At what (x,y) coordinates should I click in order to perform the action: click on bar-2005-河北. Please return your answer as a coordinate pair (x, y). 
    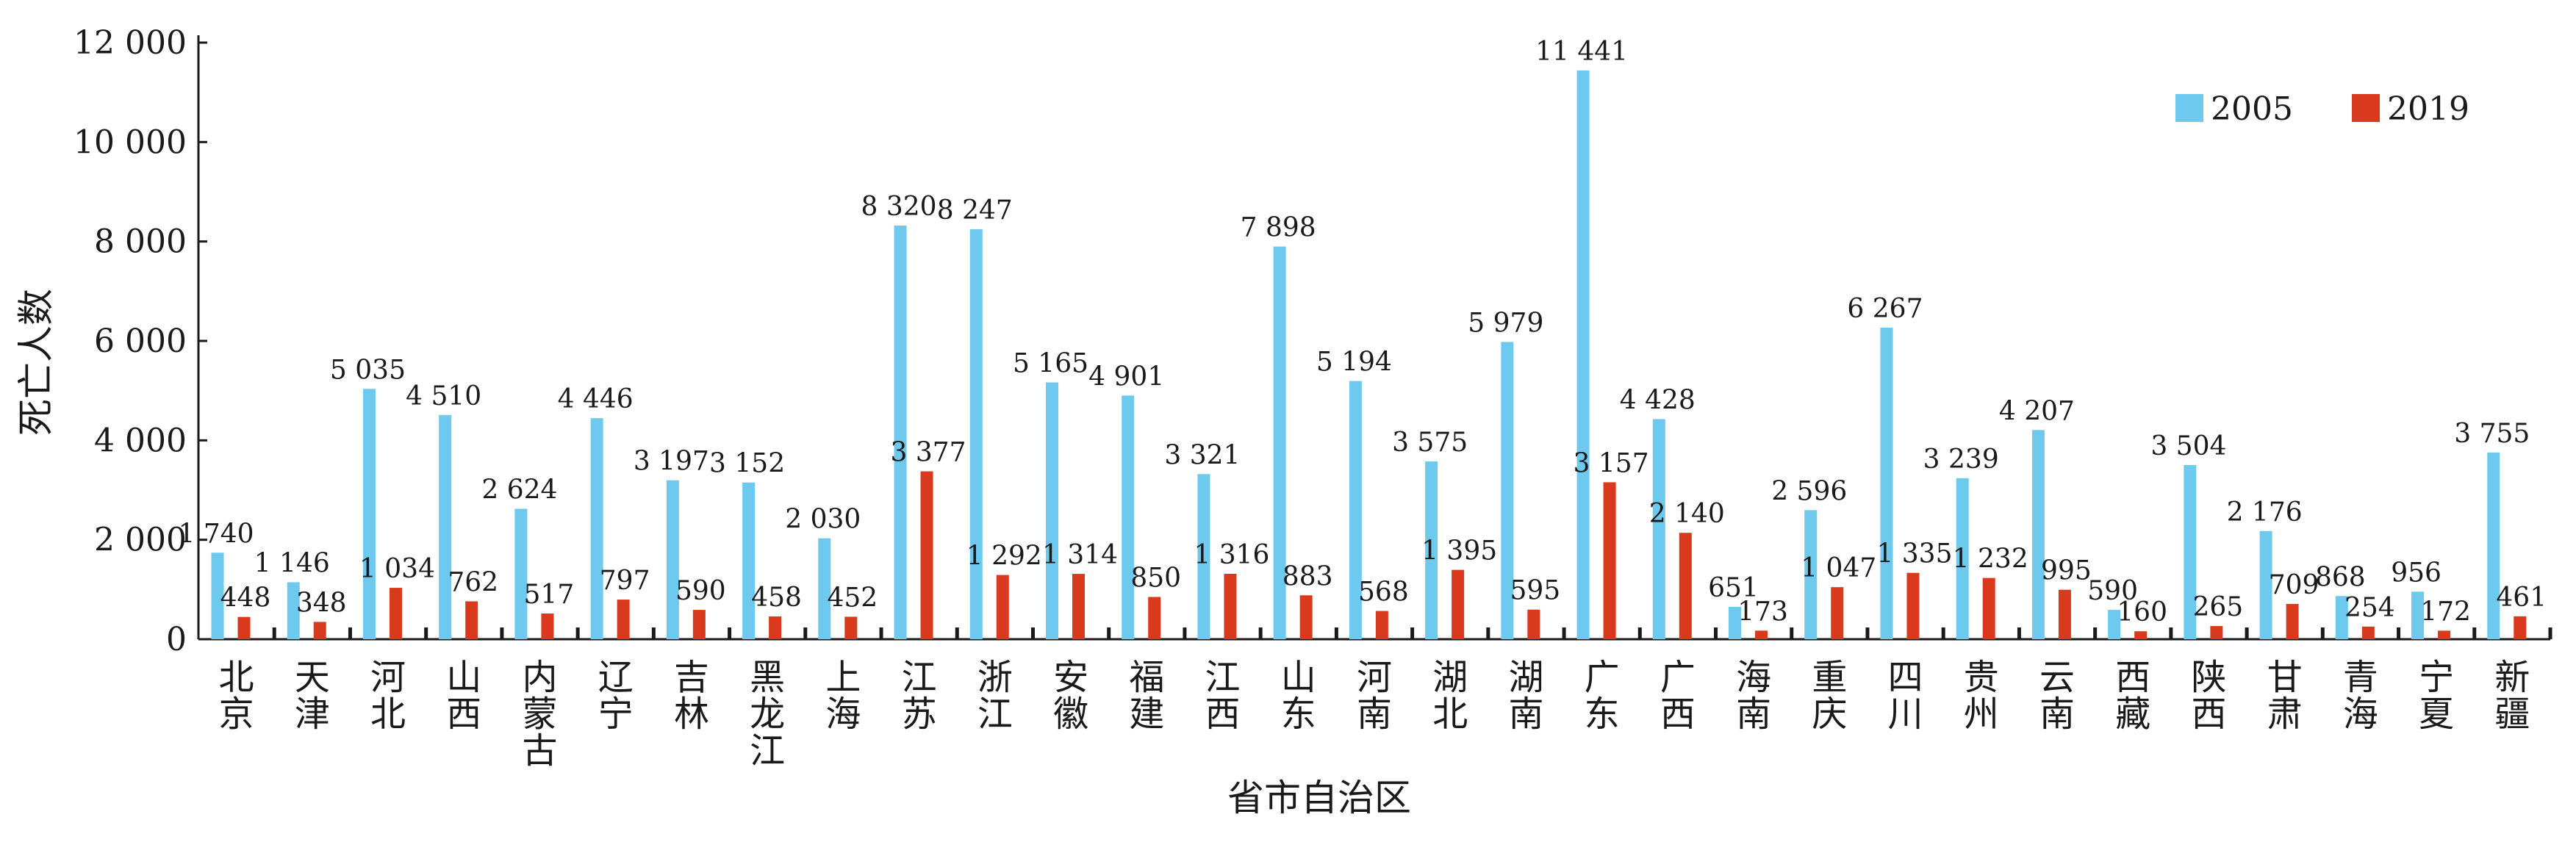
    Looking at the image, I should click on (369, 514).